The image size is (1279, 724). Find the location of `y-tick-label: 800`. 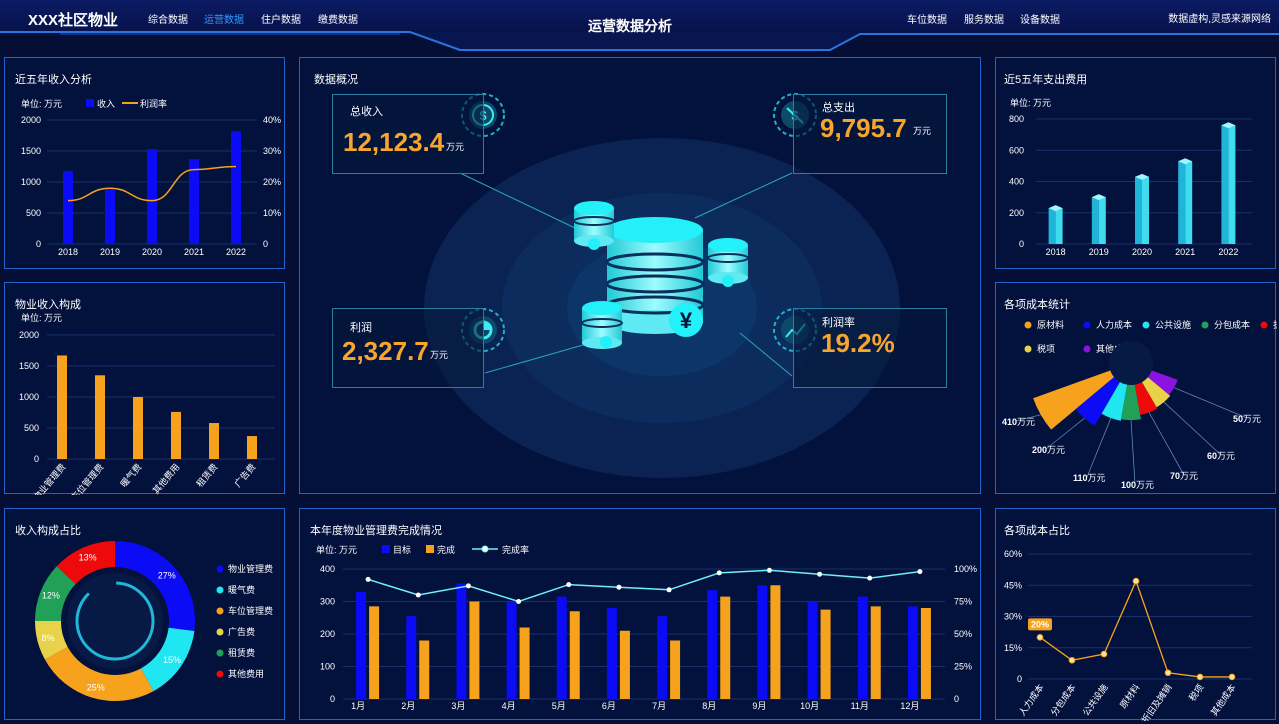

y-tick-label: 800 is located at coordinates (1016, 119).